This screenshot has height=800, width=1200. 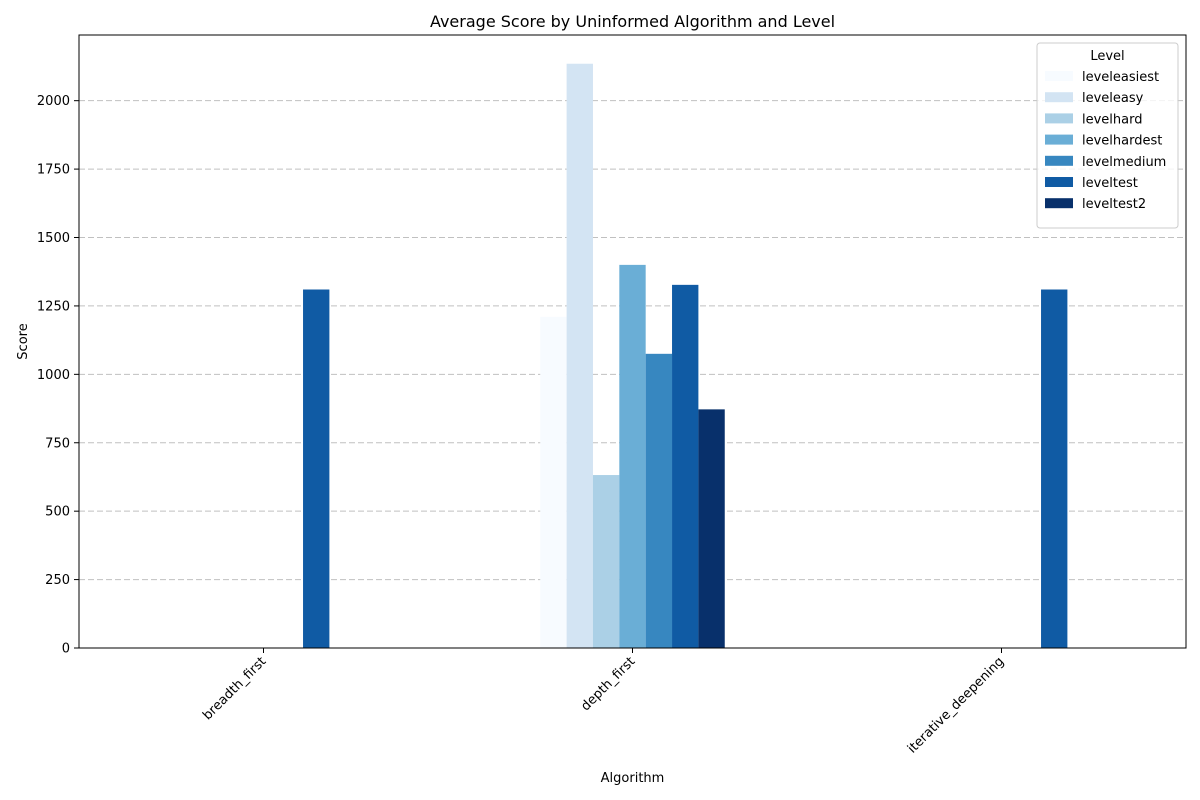 I want to click on legend-label-leveleasiest: leveleasiest, so click(x=1120, y=77).